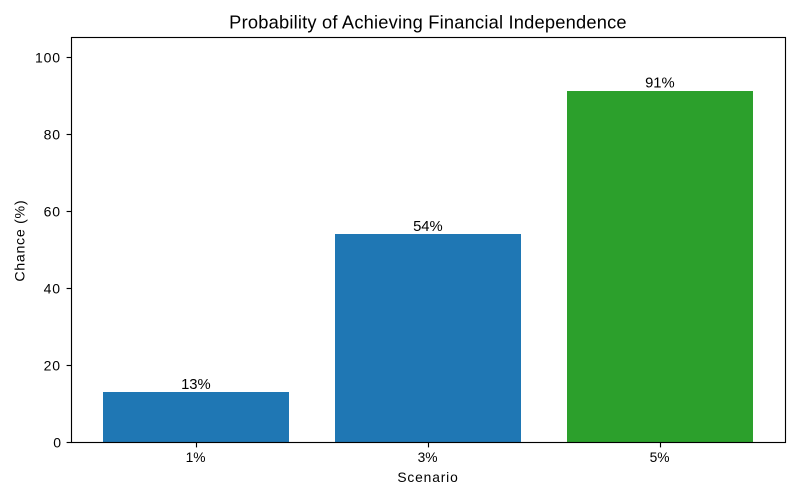 This screenshot has height=500, width=800. Describe the element at coordinates (52, 134) in the screenshot. I see `svg-text: 80` at that location.